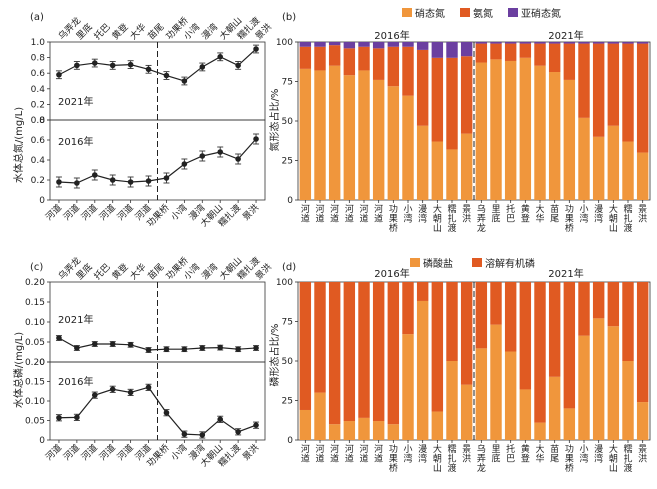 This screenshot has height=489, width=657. What do you see at coordinates (438, 263) in the screenshot?
I see `legend-label-phosphate: 磷酸盐` at bounding box center [438, 263].